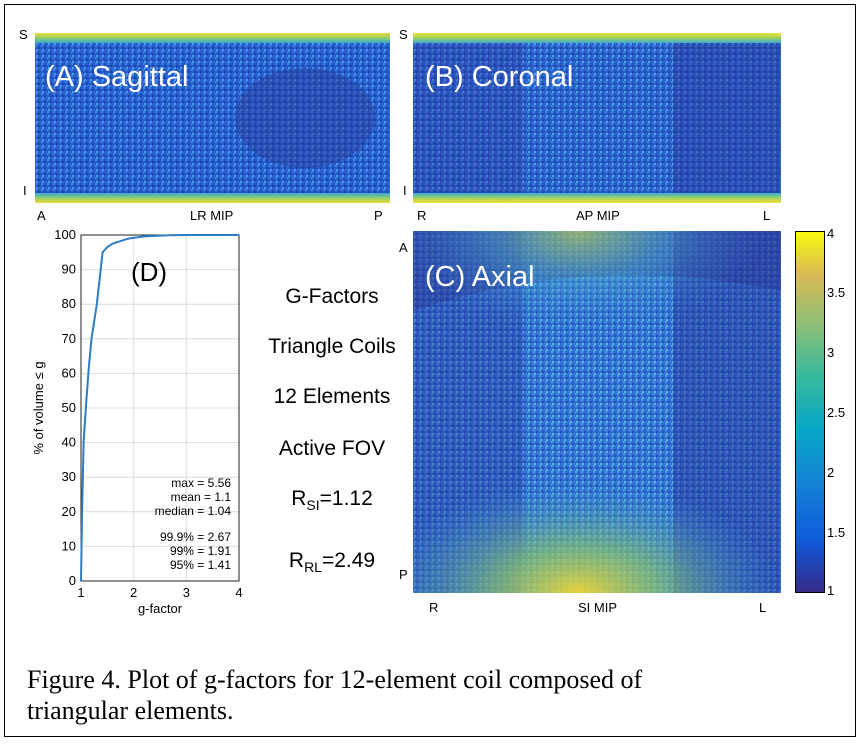  What do you see at coordinates (313, 505) in the screenshot?
I see `rsi-subscript: SI` at bounding box center [313, 505].